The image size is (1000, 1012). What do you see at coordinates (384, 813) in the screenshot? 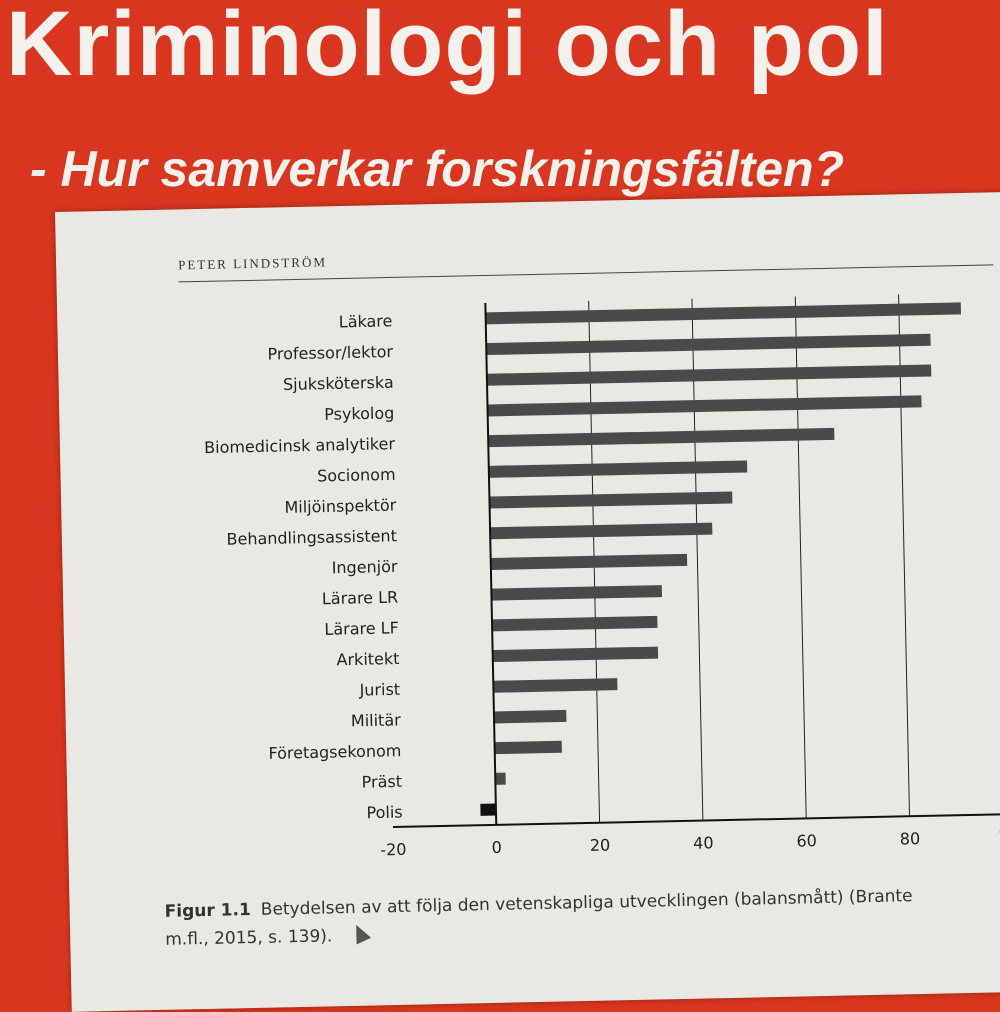
I see `category-label-16: Polis` at bounding box center [384, 813].